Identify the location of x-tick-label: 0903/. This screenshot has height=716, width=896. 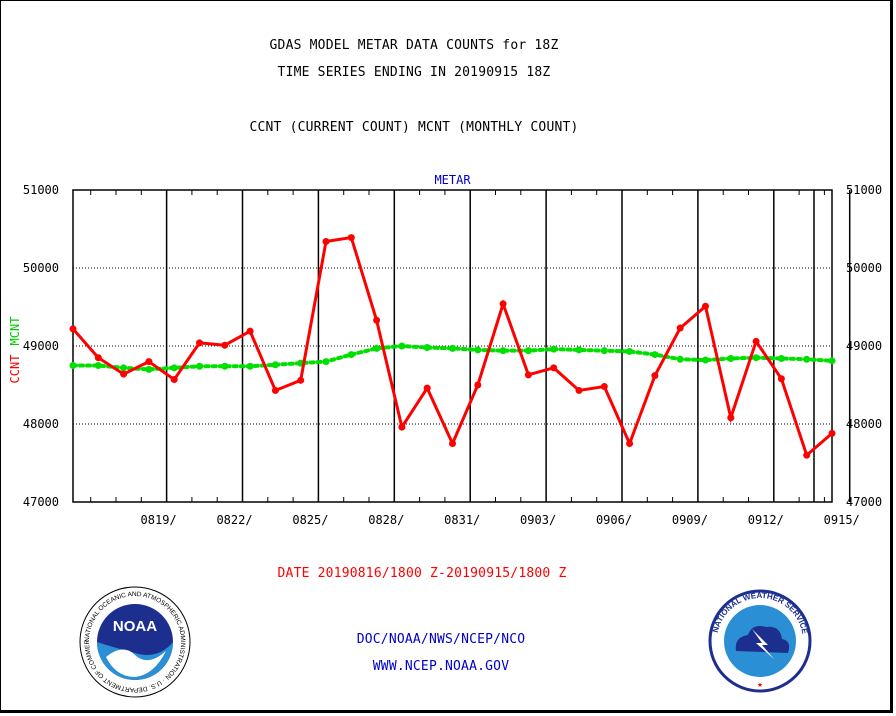
(538, 520).